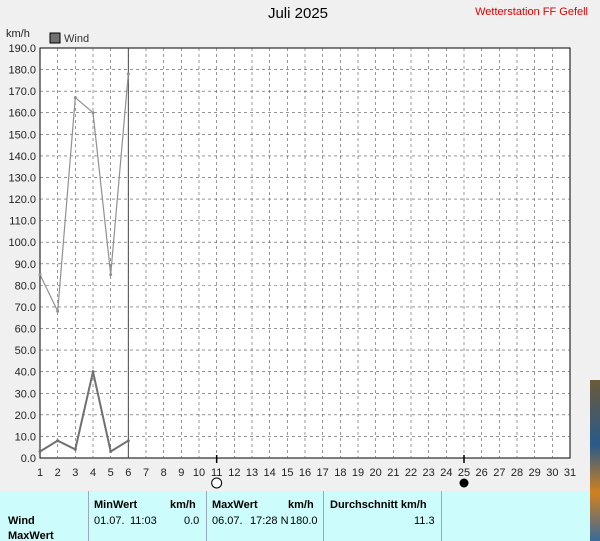 The height and width of the screenshot is (541, 600). What do you see at coordinates (25, 308) in the screenshot?
I see `y-tick-label: 70.0` at bounding box center [25, 308].